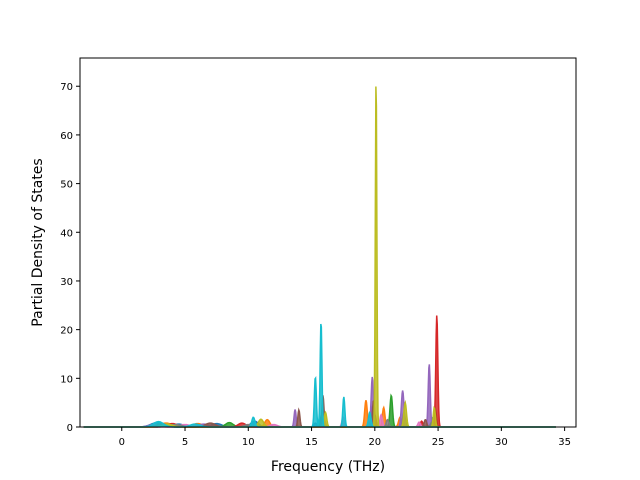 This screenshot has height=480, width=640. I want to click on x-tick-label: 10, so click(248, 442).